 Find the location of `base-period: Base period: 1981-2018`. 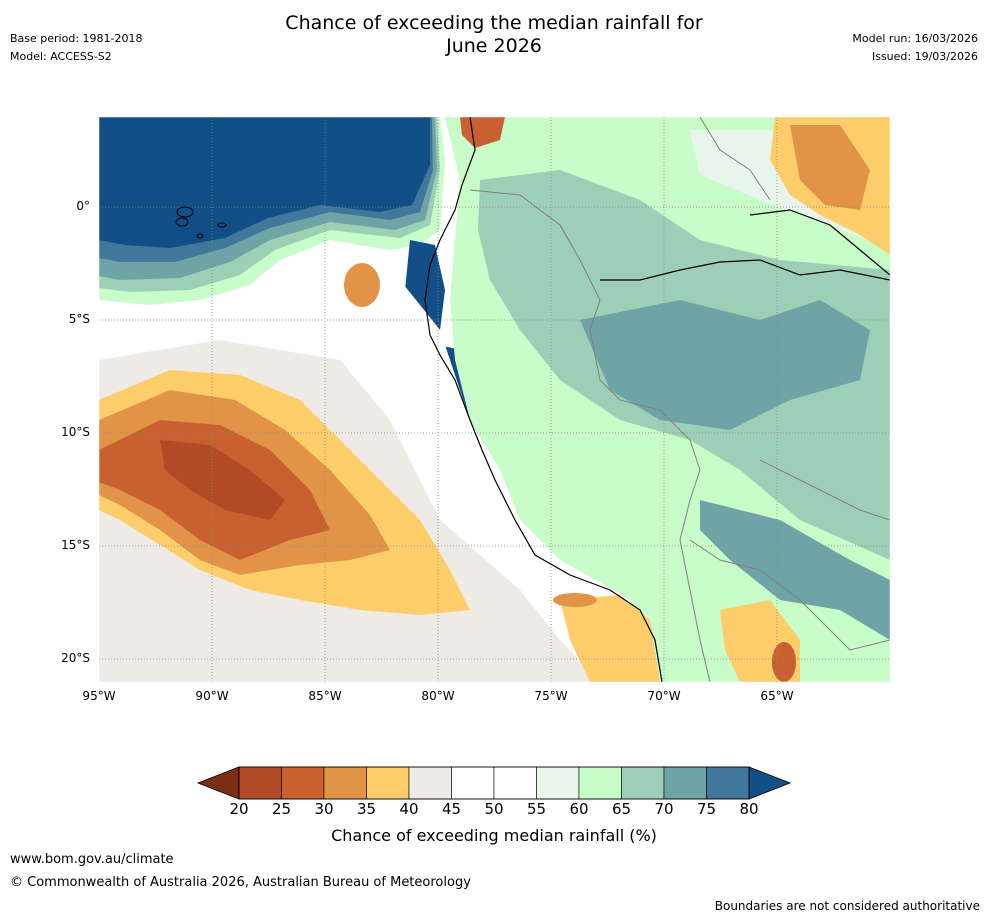

base-period: Base period: 1981-2018 is located at coordinates (76, 38).